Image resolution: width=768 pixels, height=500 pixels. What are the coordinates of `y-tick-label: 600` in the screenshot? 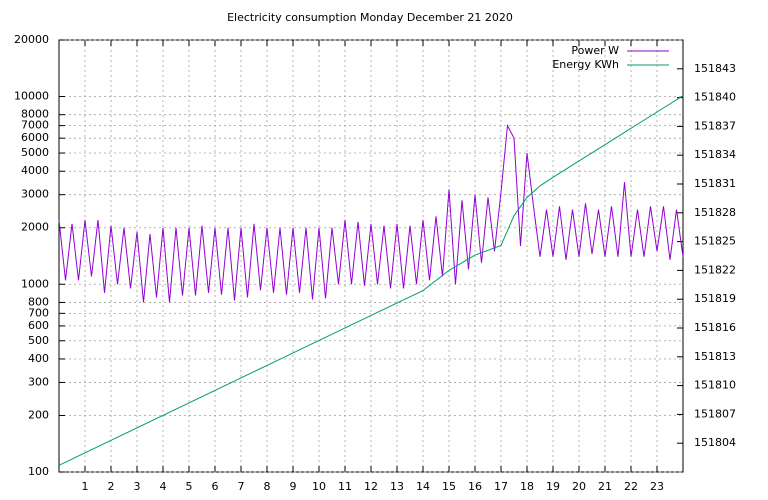 It's located at (38, 325).